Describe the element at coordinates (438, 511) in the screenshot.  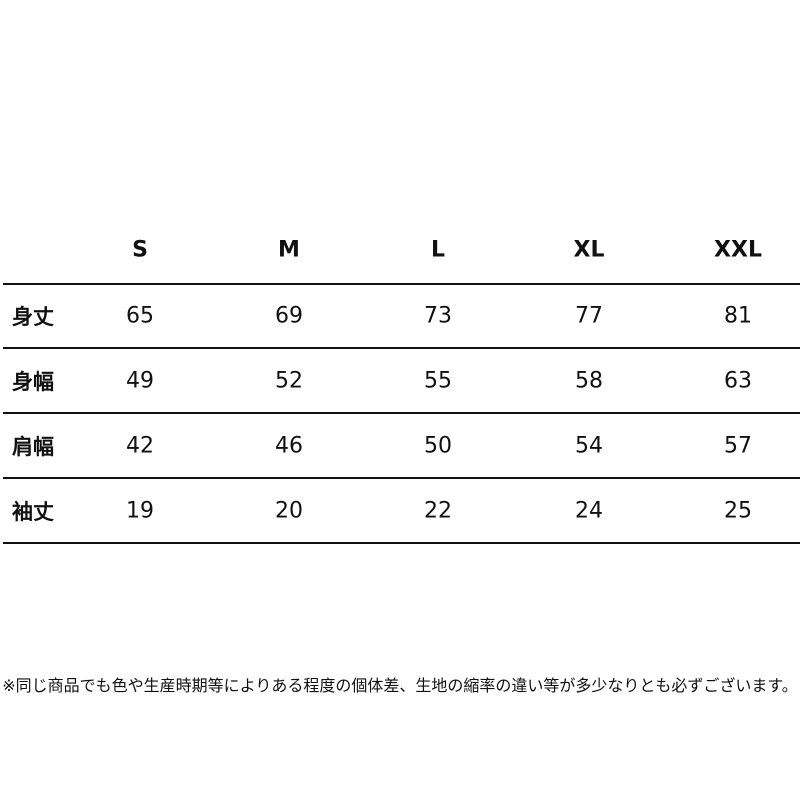
I see `table-cell: 22` at that location.